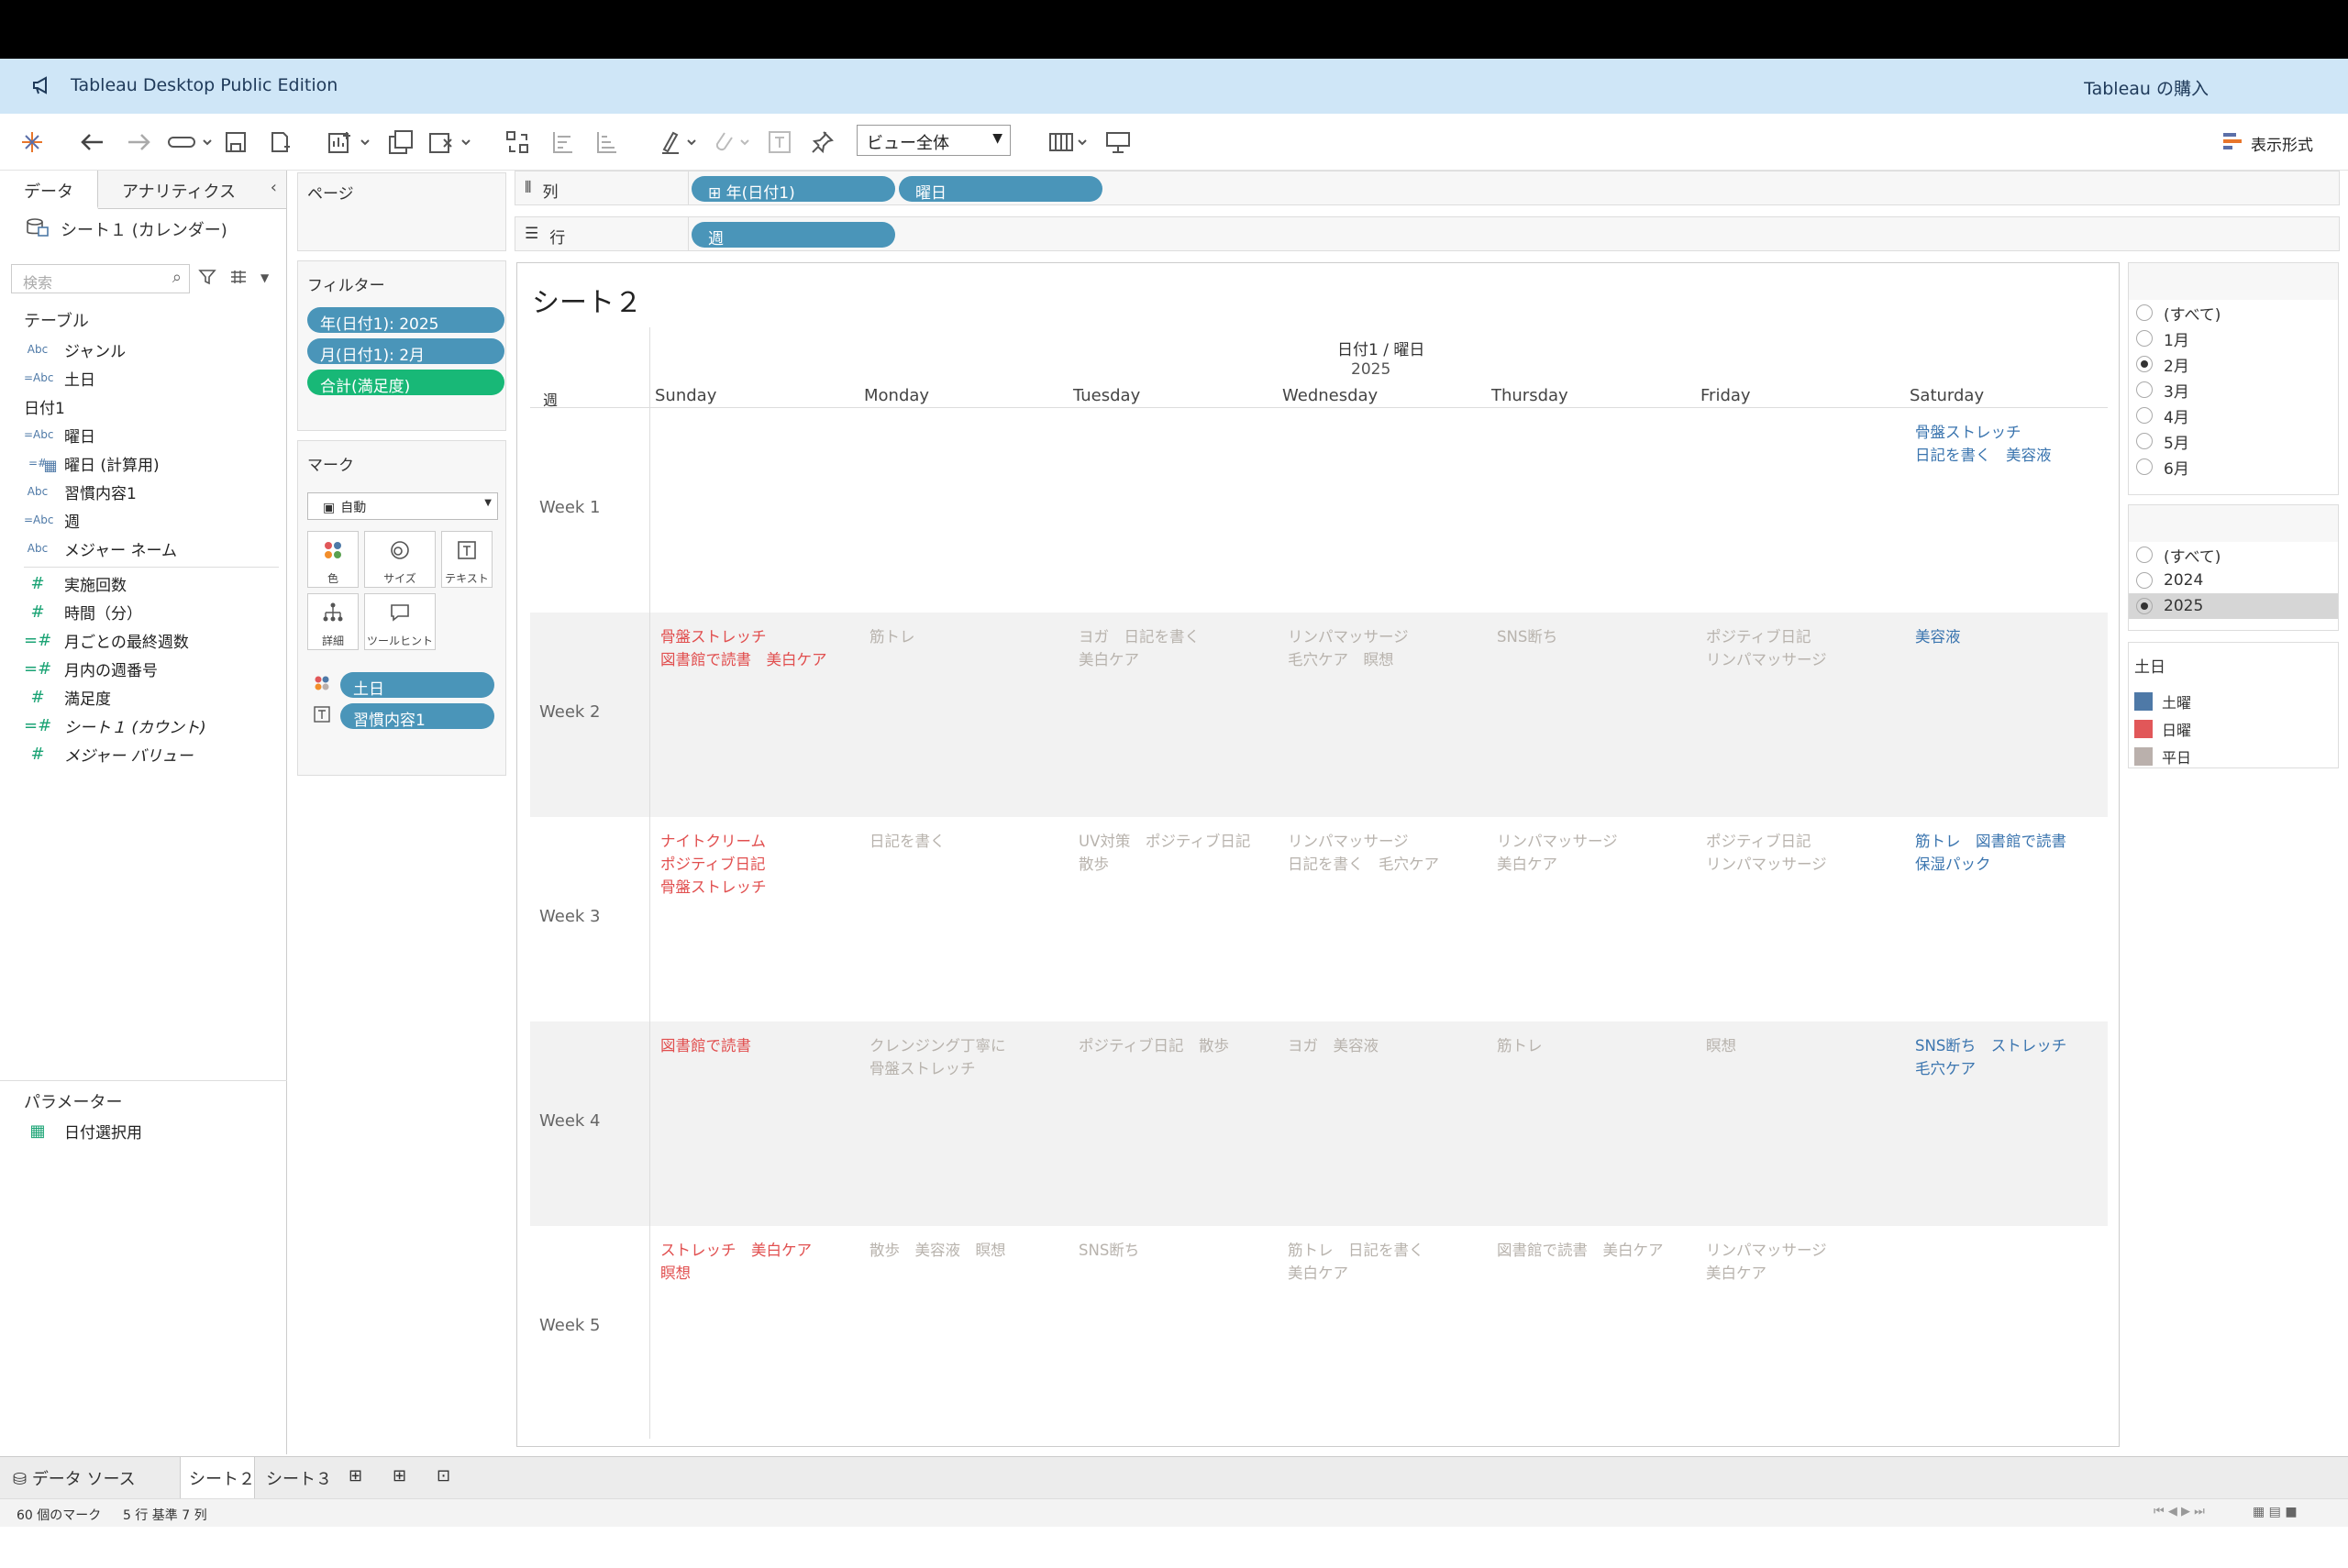 Image resolution: width=2348 pixels, height=1568 pixels. What do you see at coordinates (115, 726) in the screenshot?
I see `measure-item: =# シート１ (カウント)` at bounding box center [115, 726].